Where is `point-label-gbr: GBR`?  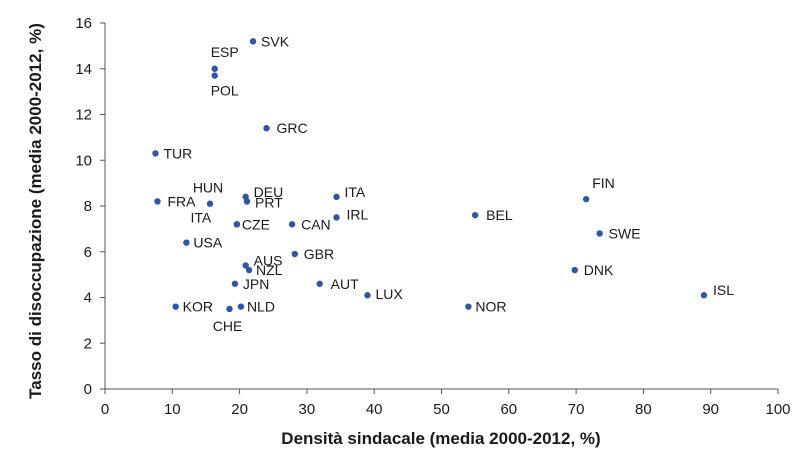
point-label-gbr: GBR is located at coordinates (319, 254).